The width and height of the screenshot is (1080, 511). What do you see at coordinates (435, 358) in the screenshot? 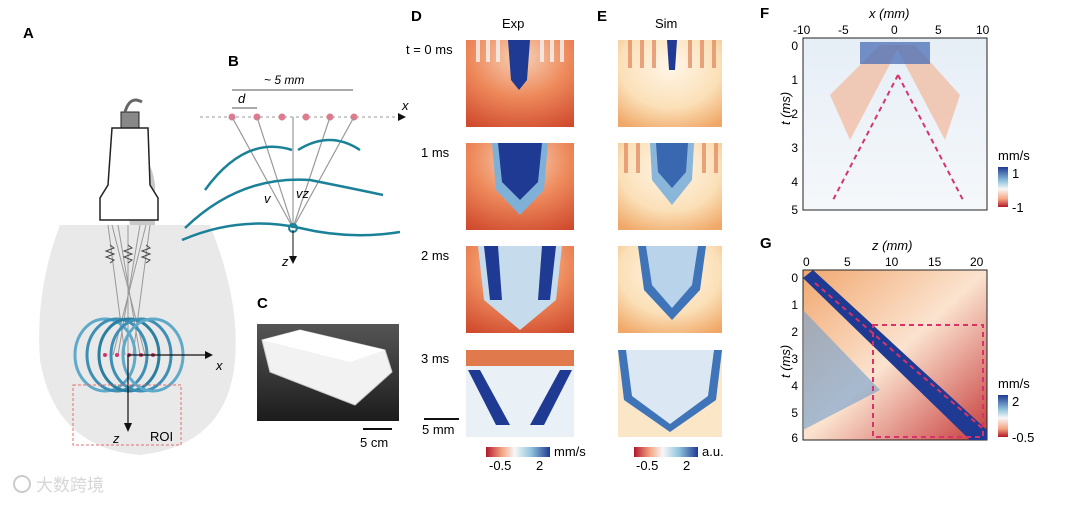
I see `row-label-3: 3 ms` at bounding box center [435, 358].